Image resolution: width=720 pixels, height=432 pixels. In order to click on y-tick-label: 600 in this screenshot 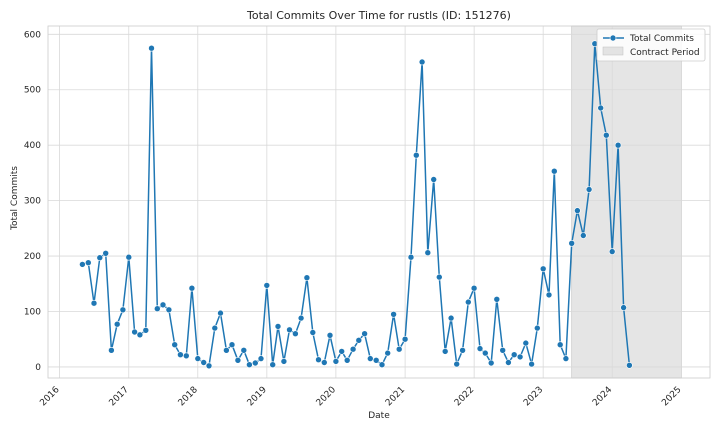, I will do `click(32, 35)`.